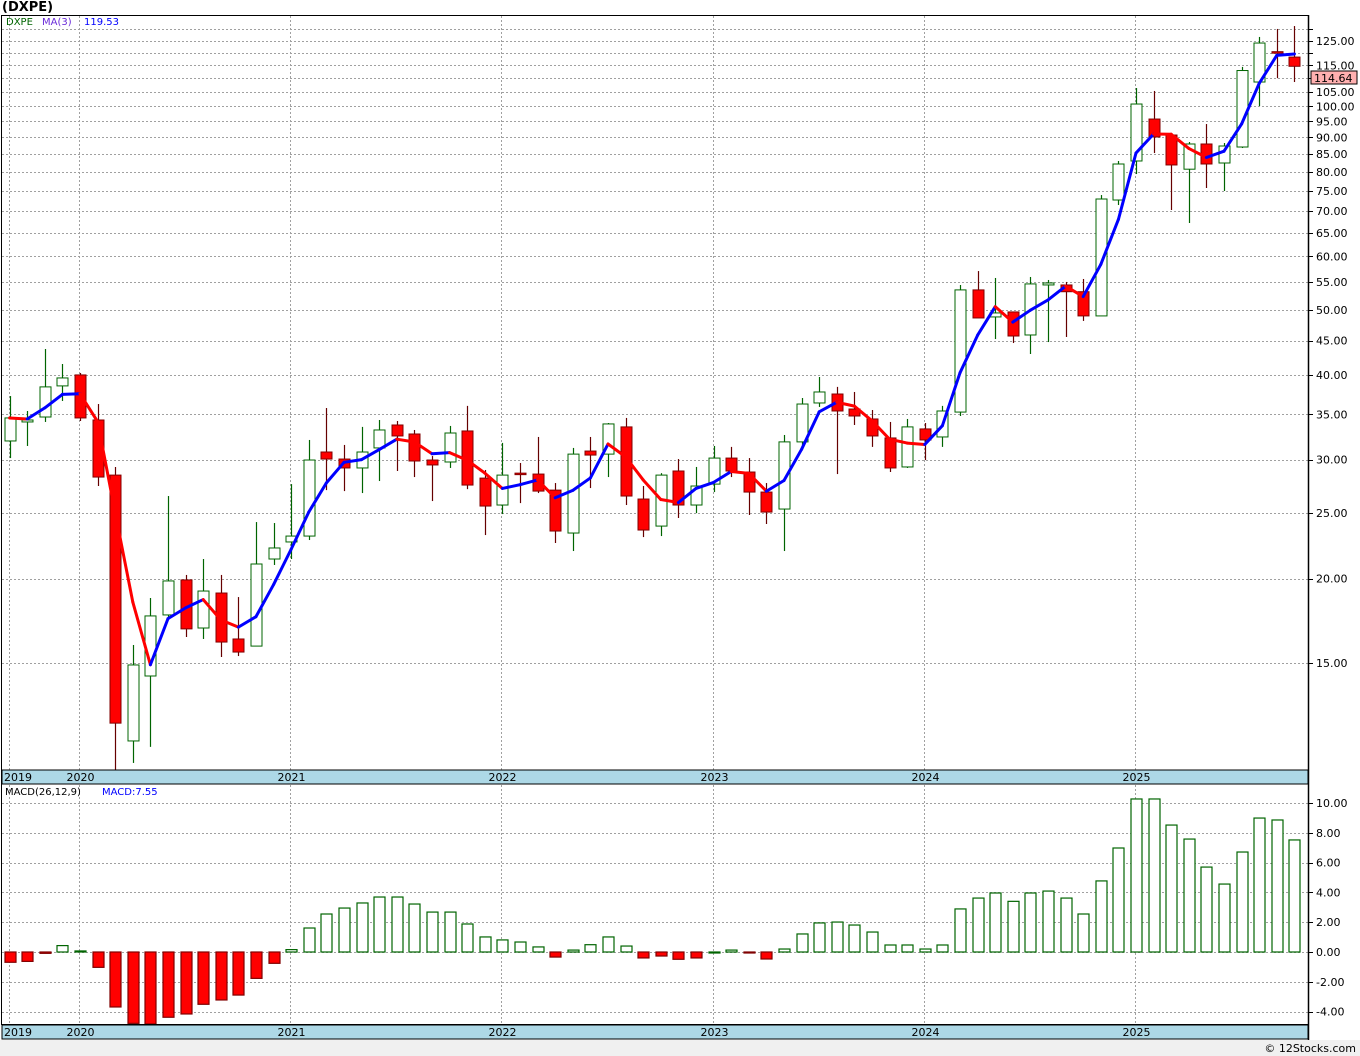 Image resolution: width=1360 pixels, height=1056 pixels. What do you see at coordinates (1332, 663) in the screenshot?
I see `price-axis-label: 15.00` at bounding box center [1332, 663].